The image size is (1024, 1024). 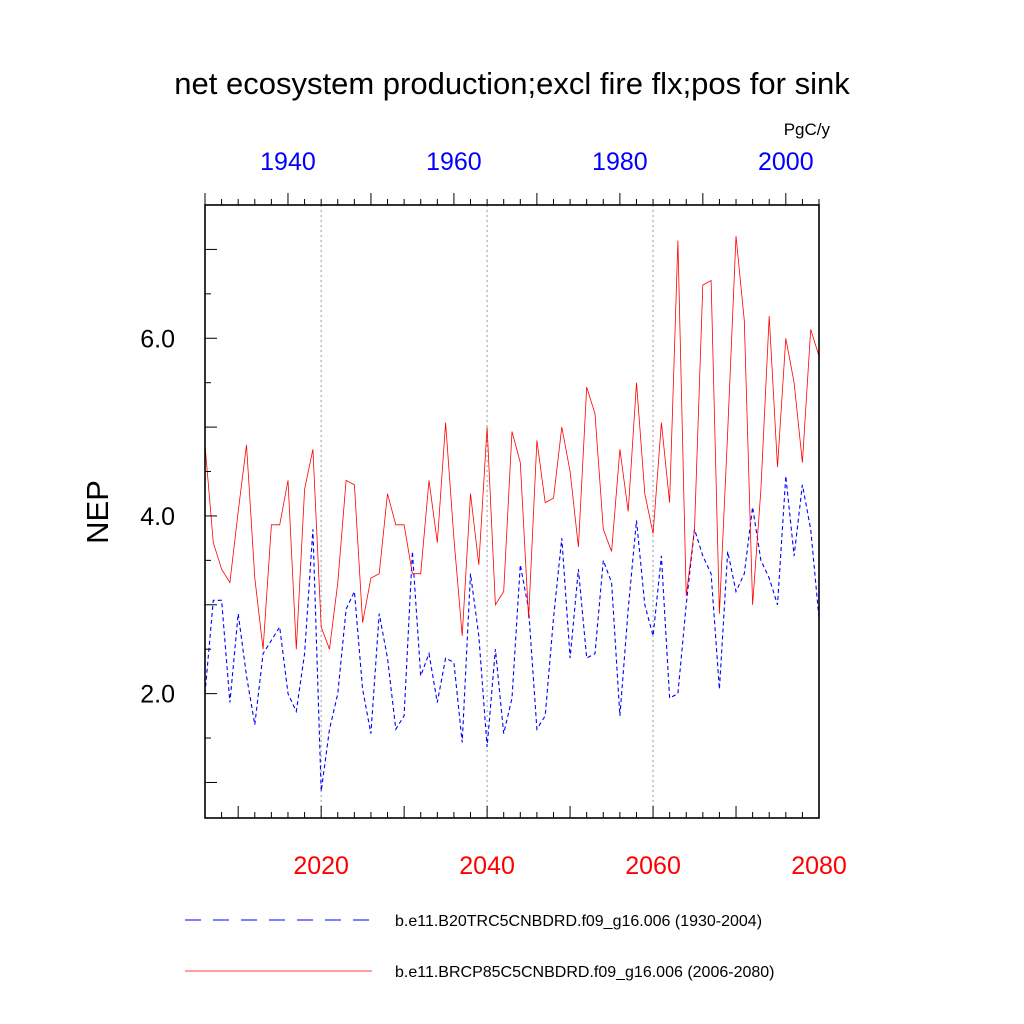 I want to click on x-tick-label: 2040, so click(x=487, y=866).